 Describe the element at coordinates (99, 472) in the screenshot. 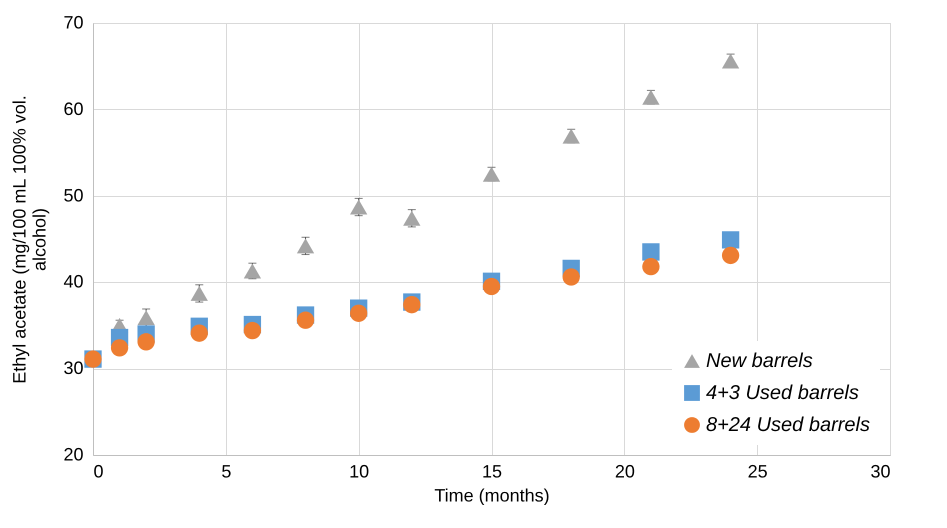

I see `x-tick-label: 0` at that location.